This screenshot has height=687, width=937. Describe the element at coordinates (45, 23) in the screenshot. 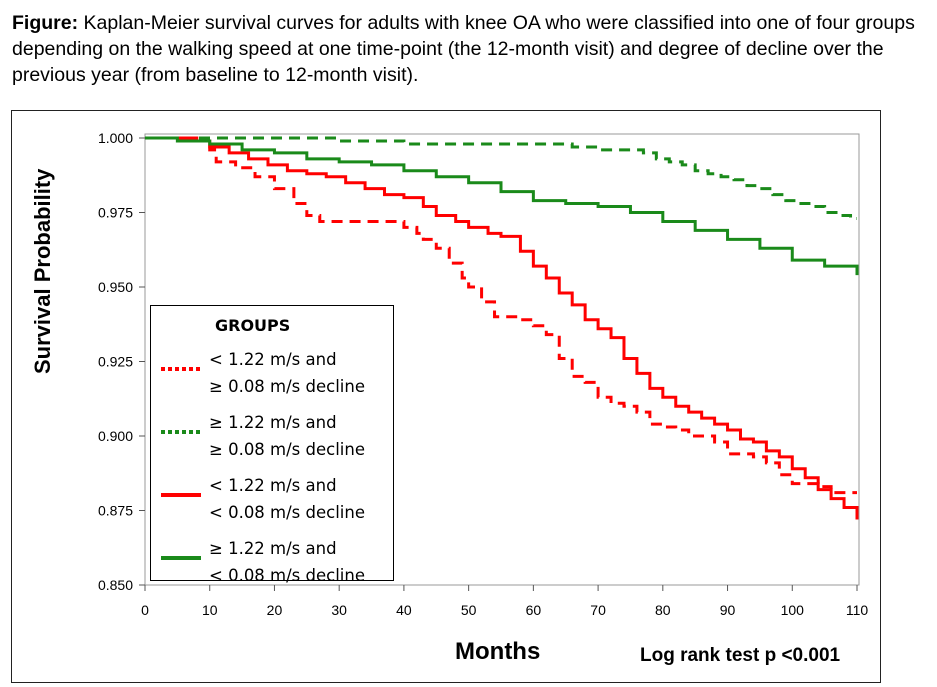

I see `caption-label: Figure:` at that location.